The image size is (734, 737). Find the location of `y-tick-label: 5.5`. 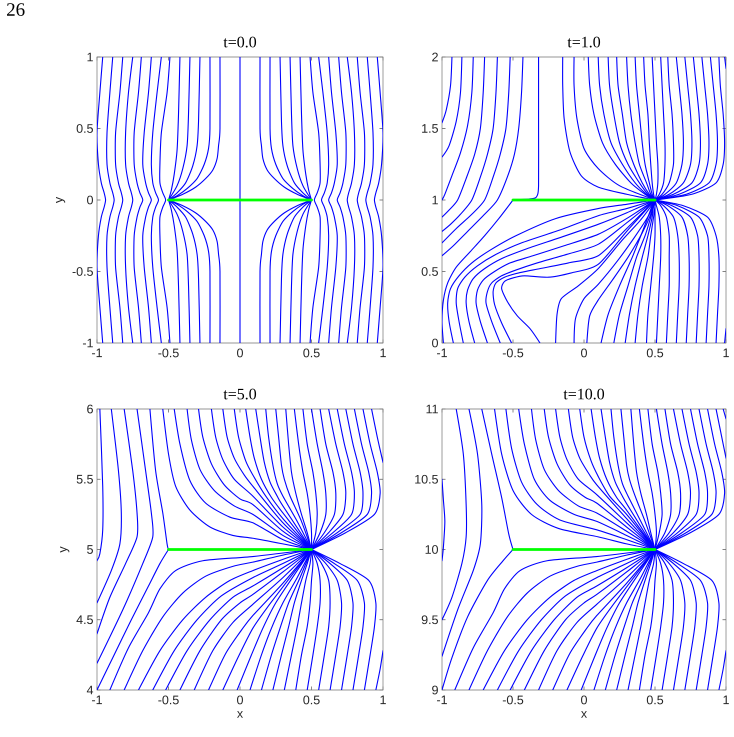

y-tick-label: 5.5 is located at coordinates (84, 479).